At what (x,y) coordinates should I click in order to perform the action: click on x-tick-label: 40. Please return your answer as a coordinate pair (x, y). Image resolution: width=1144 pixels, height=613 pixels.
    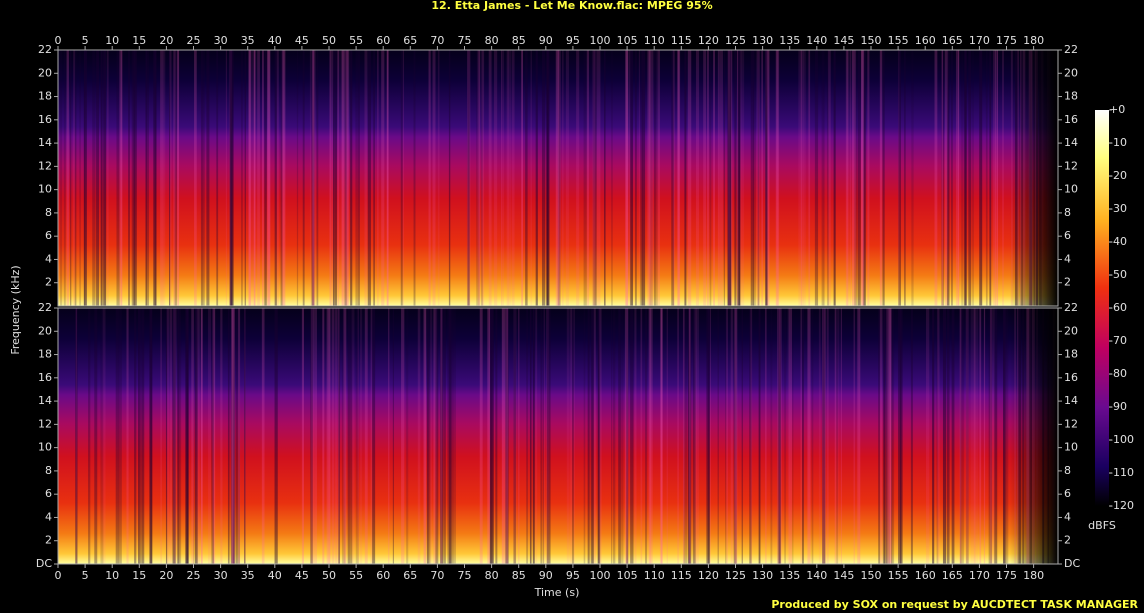
    Looking at the image, I should click on (275, 40).